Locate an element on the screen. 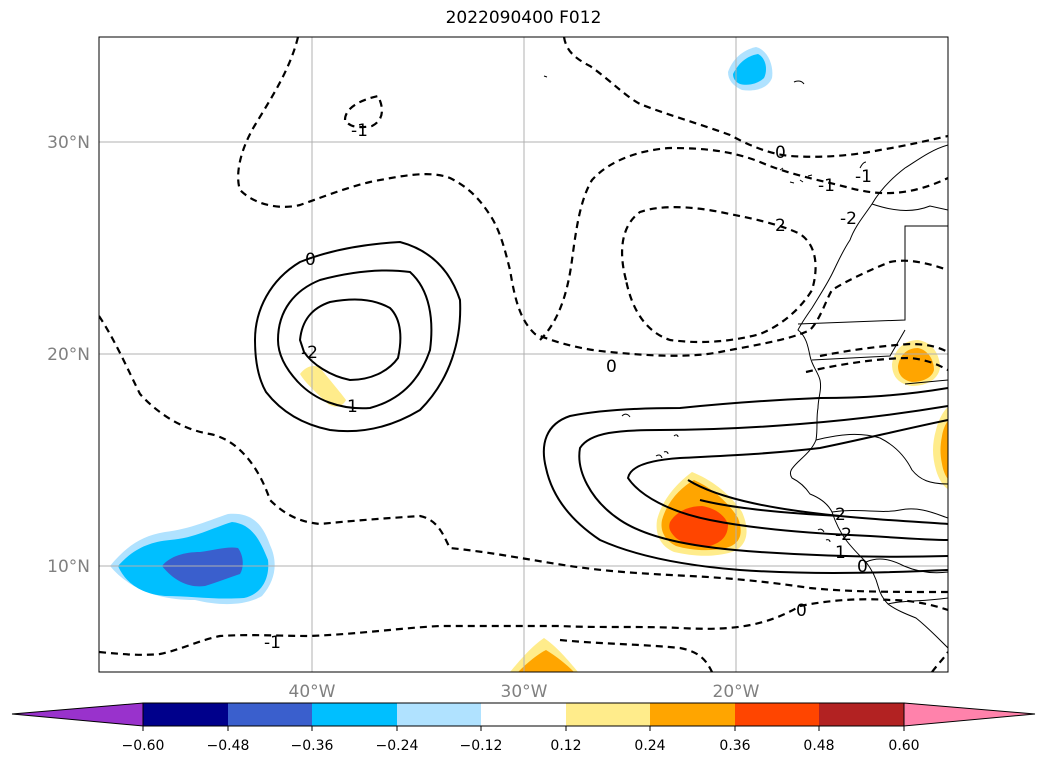 The width and height of the screenshot is (1047, 765). negative-anomaly-north is located at coordinates (749, 69).